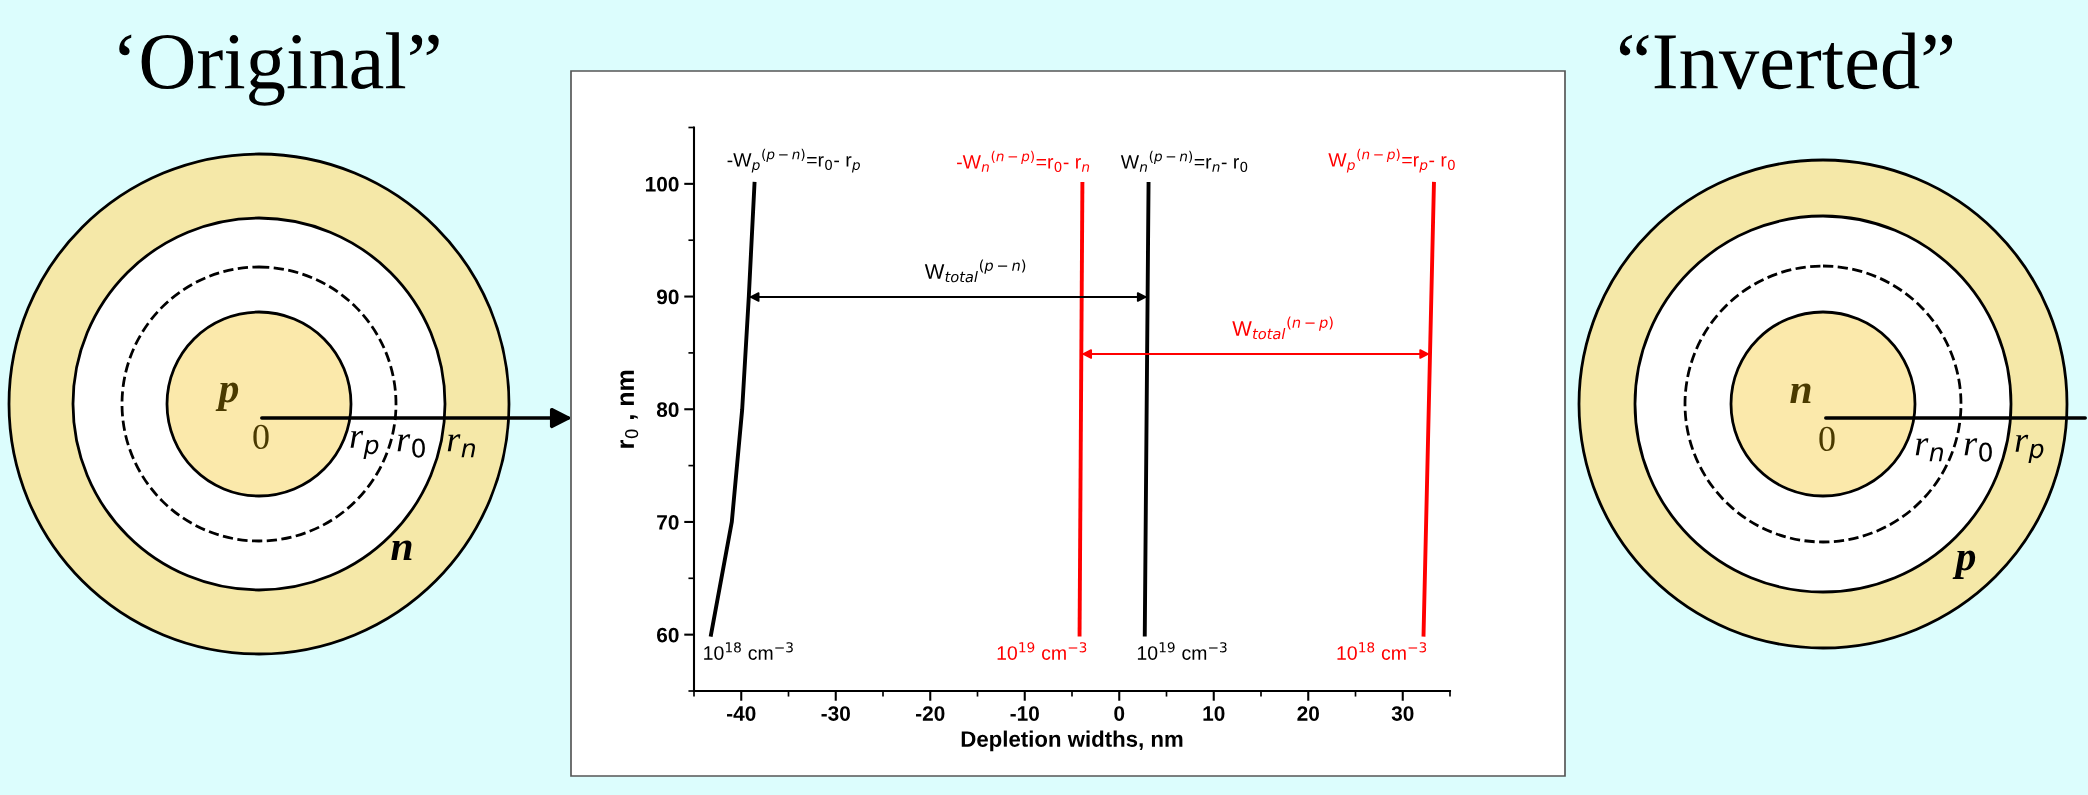  I want to click on text: “Inverted”, so click(1786, 61).